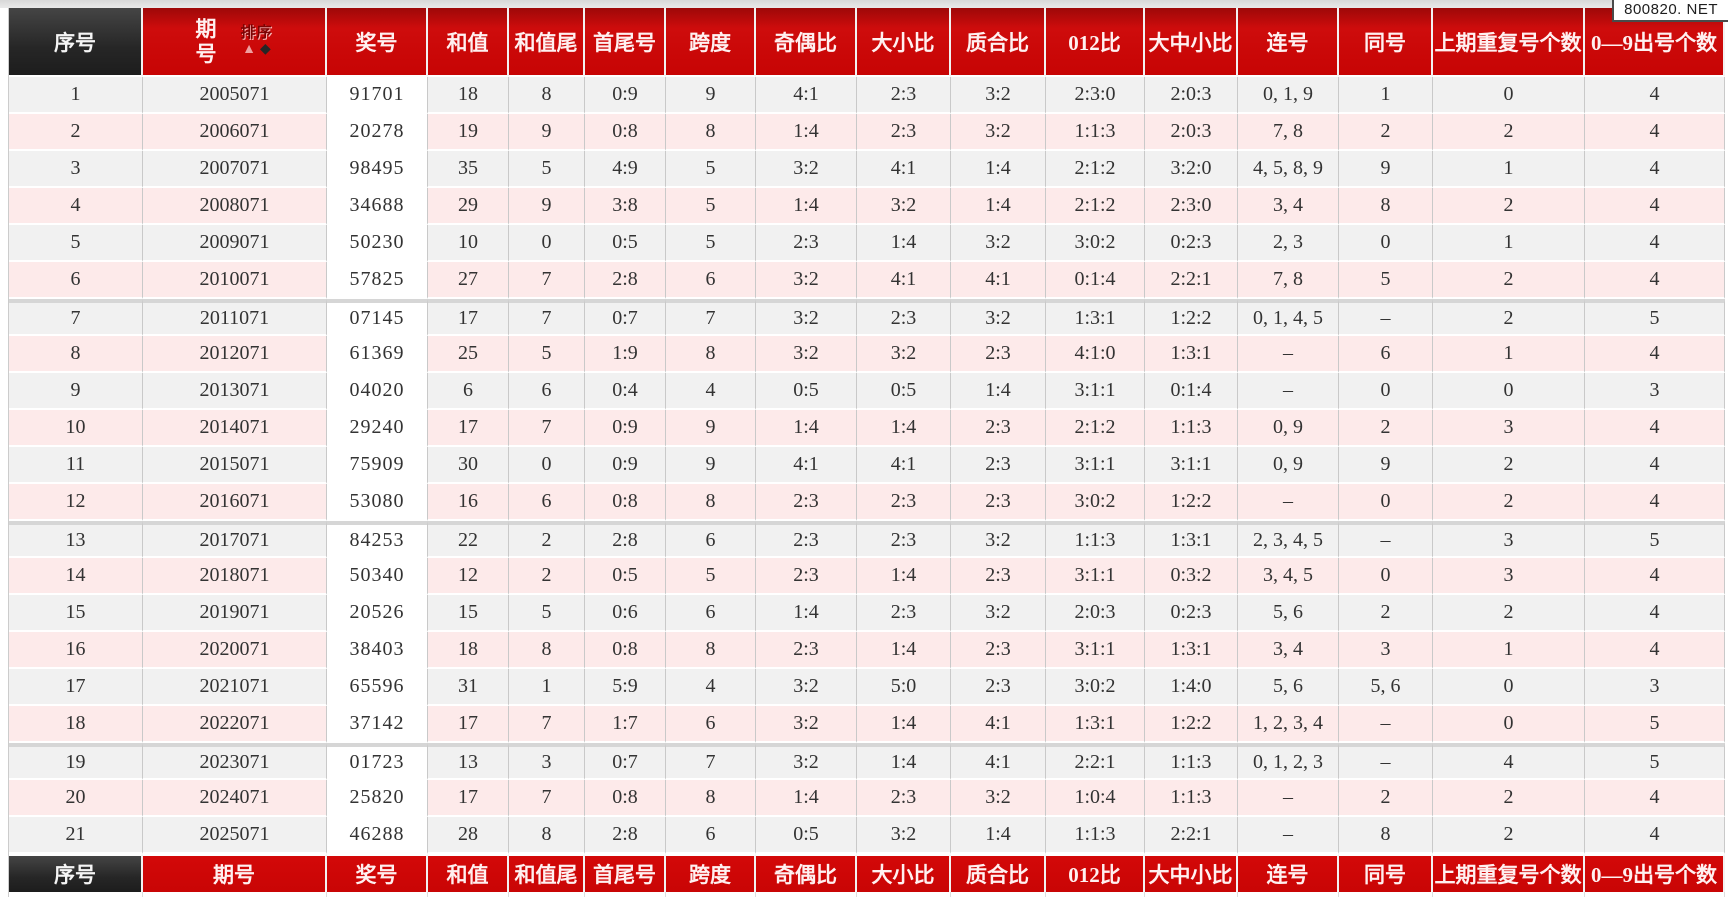  I want to click on cell-tonghao: 1, so click(1386, 95).